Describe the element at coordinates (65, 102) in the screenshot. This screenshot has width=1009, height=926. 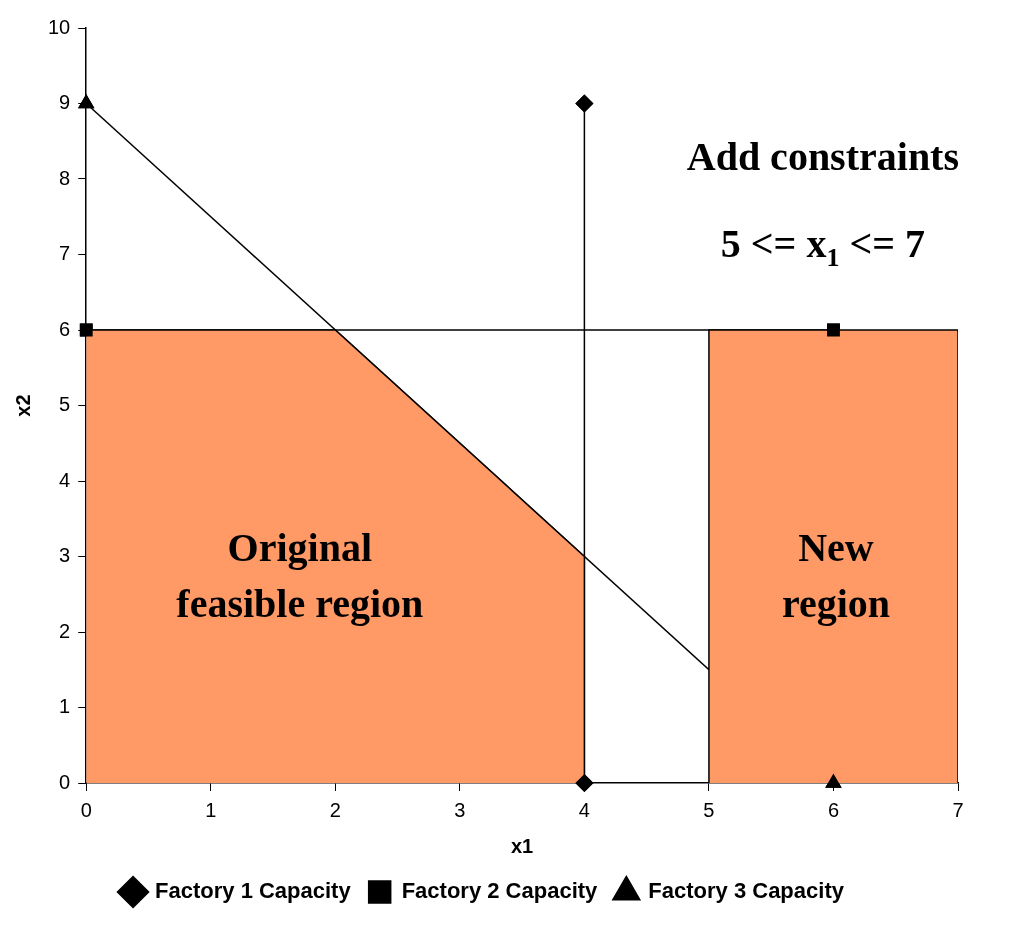
I see `y-tick-label: 9` at that location.